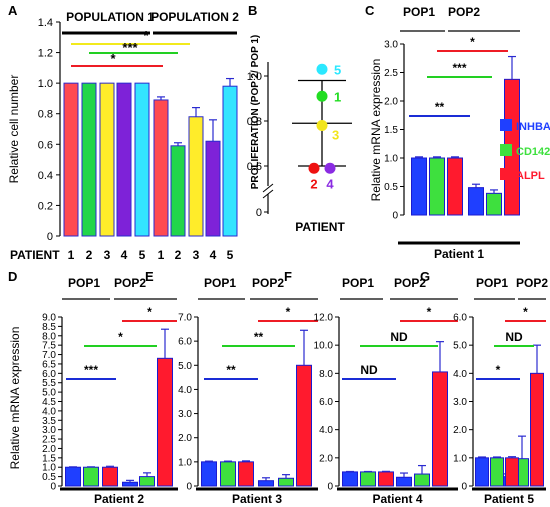  Describe the element at coordinates (509, 499) in the screenshot. I see `panel-g-title: Patient 5` at that location.